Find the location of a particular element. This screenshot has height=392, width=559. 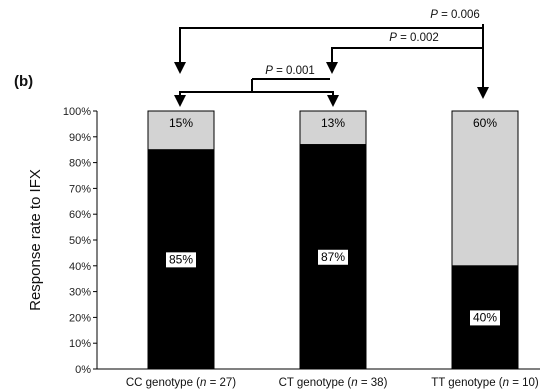

bar-data-label: 60% is located at coordinates (485, 123).